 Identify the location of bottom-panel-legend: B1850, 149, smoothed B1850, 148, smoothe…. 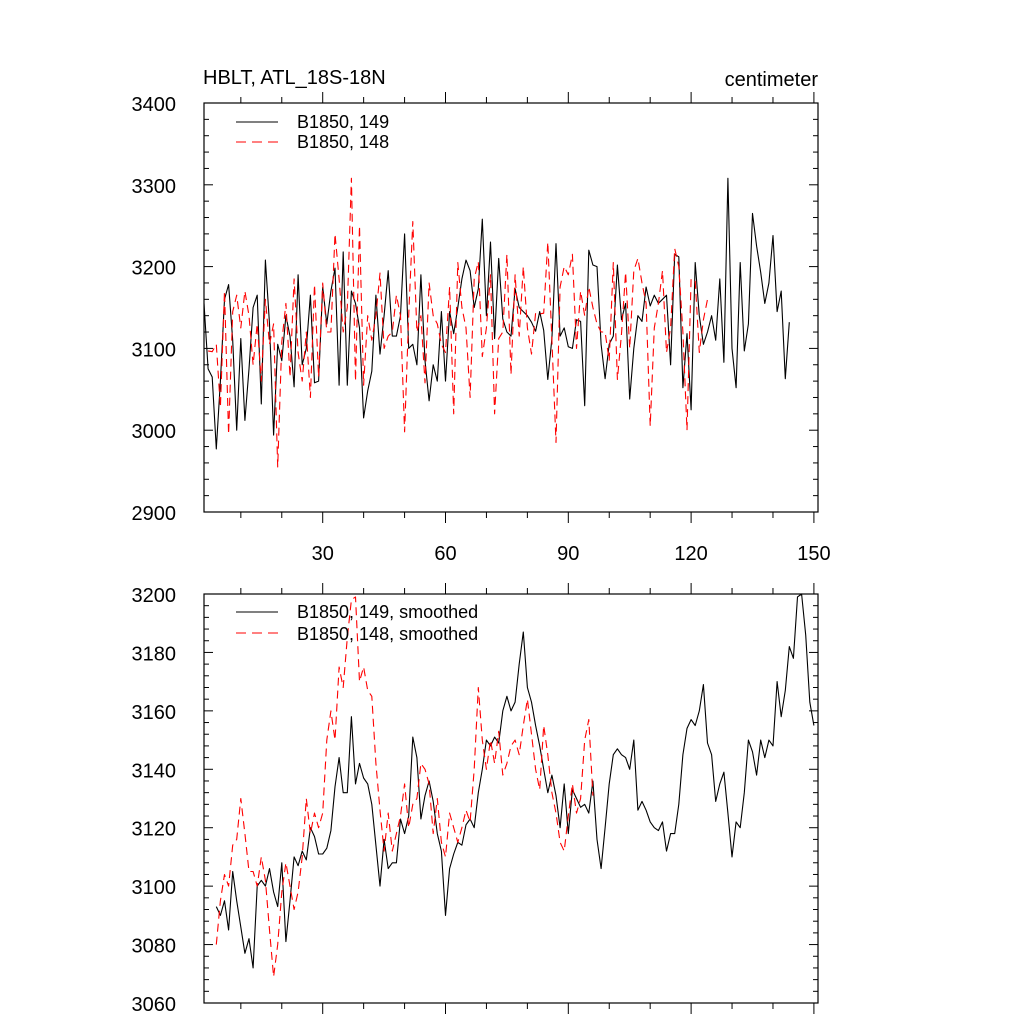
(357, 623).